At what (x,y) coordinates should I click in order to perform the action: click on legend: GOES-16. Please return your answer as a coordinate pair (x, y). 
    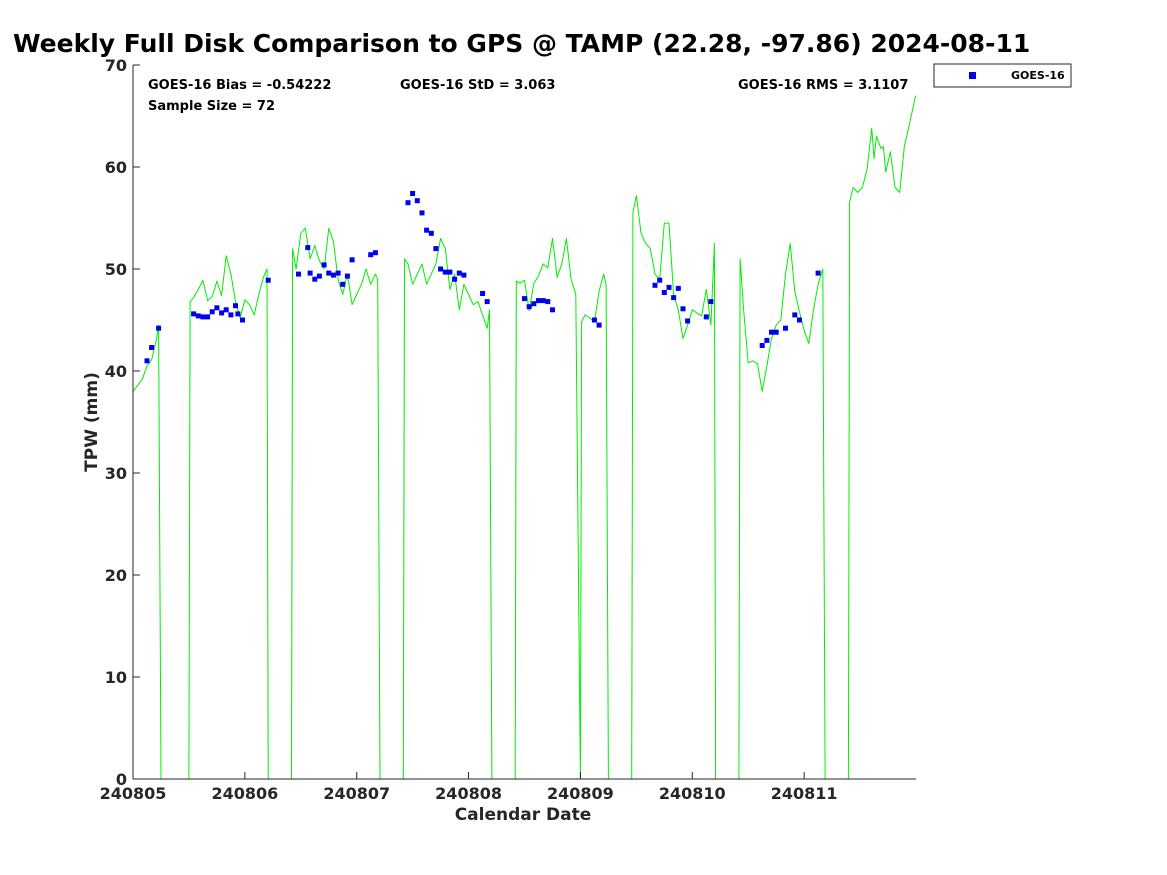
    Looking at the image, I should click on (1002, 75).